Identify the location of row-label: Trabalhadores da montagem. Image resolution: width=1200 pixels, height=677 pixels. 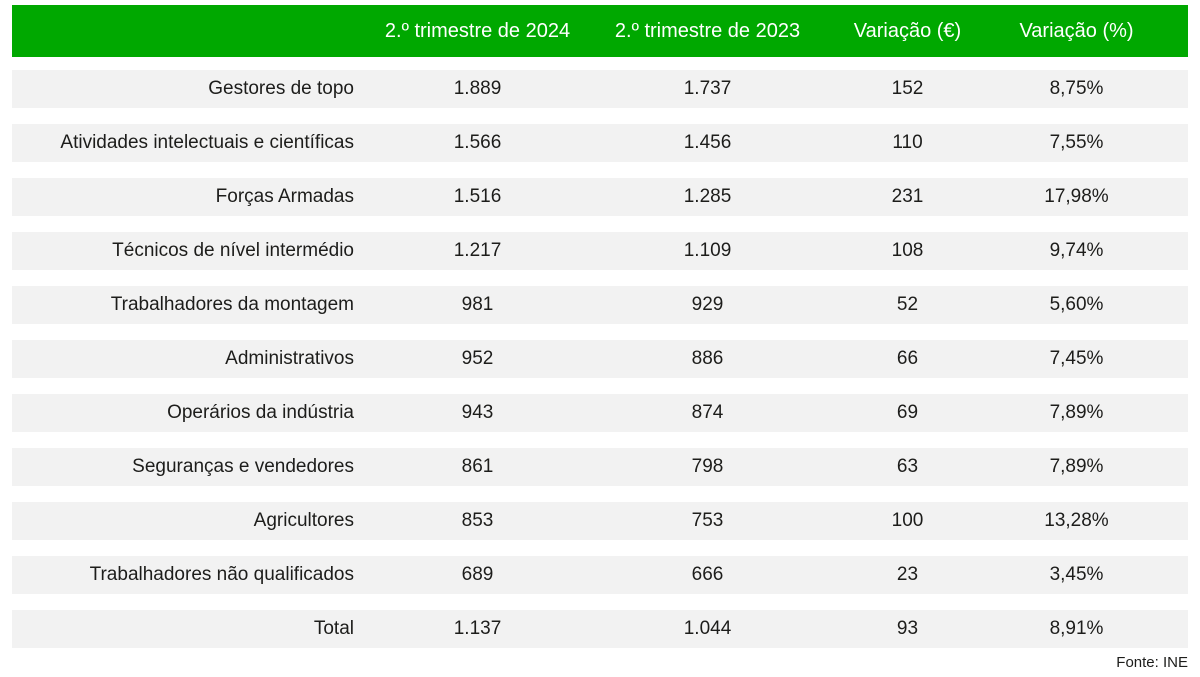
(232, 304).